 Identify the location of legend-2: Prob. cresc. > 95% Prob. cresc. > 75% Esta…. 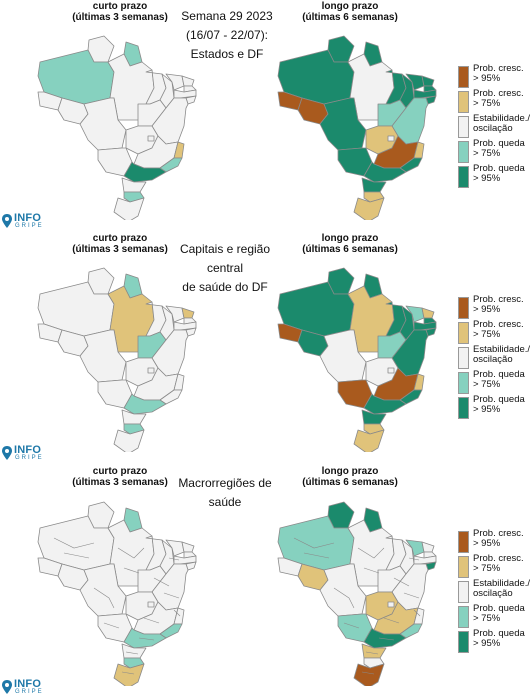
(494, 357).